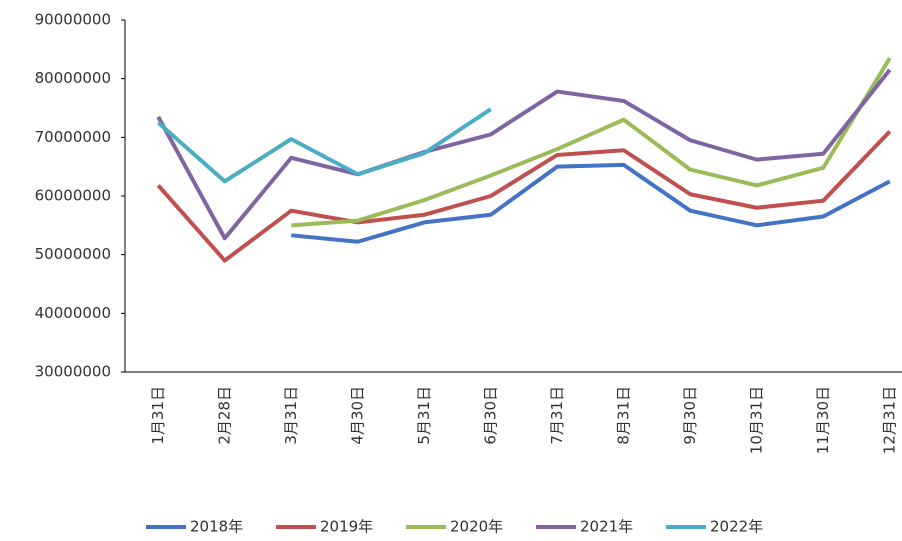 The height and width of the screenshot is (541, 902). I want to click on x-tick-label: 10月31日, so click(756, 420).